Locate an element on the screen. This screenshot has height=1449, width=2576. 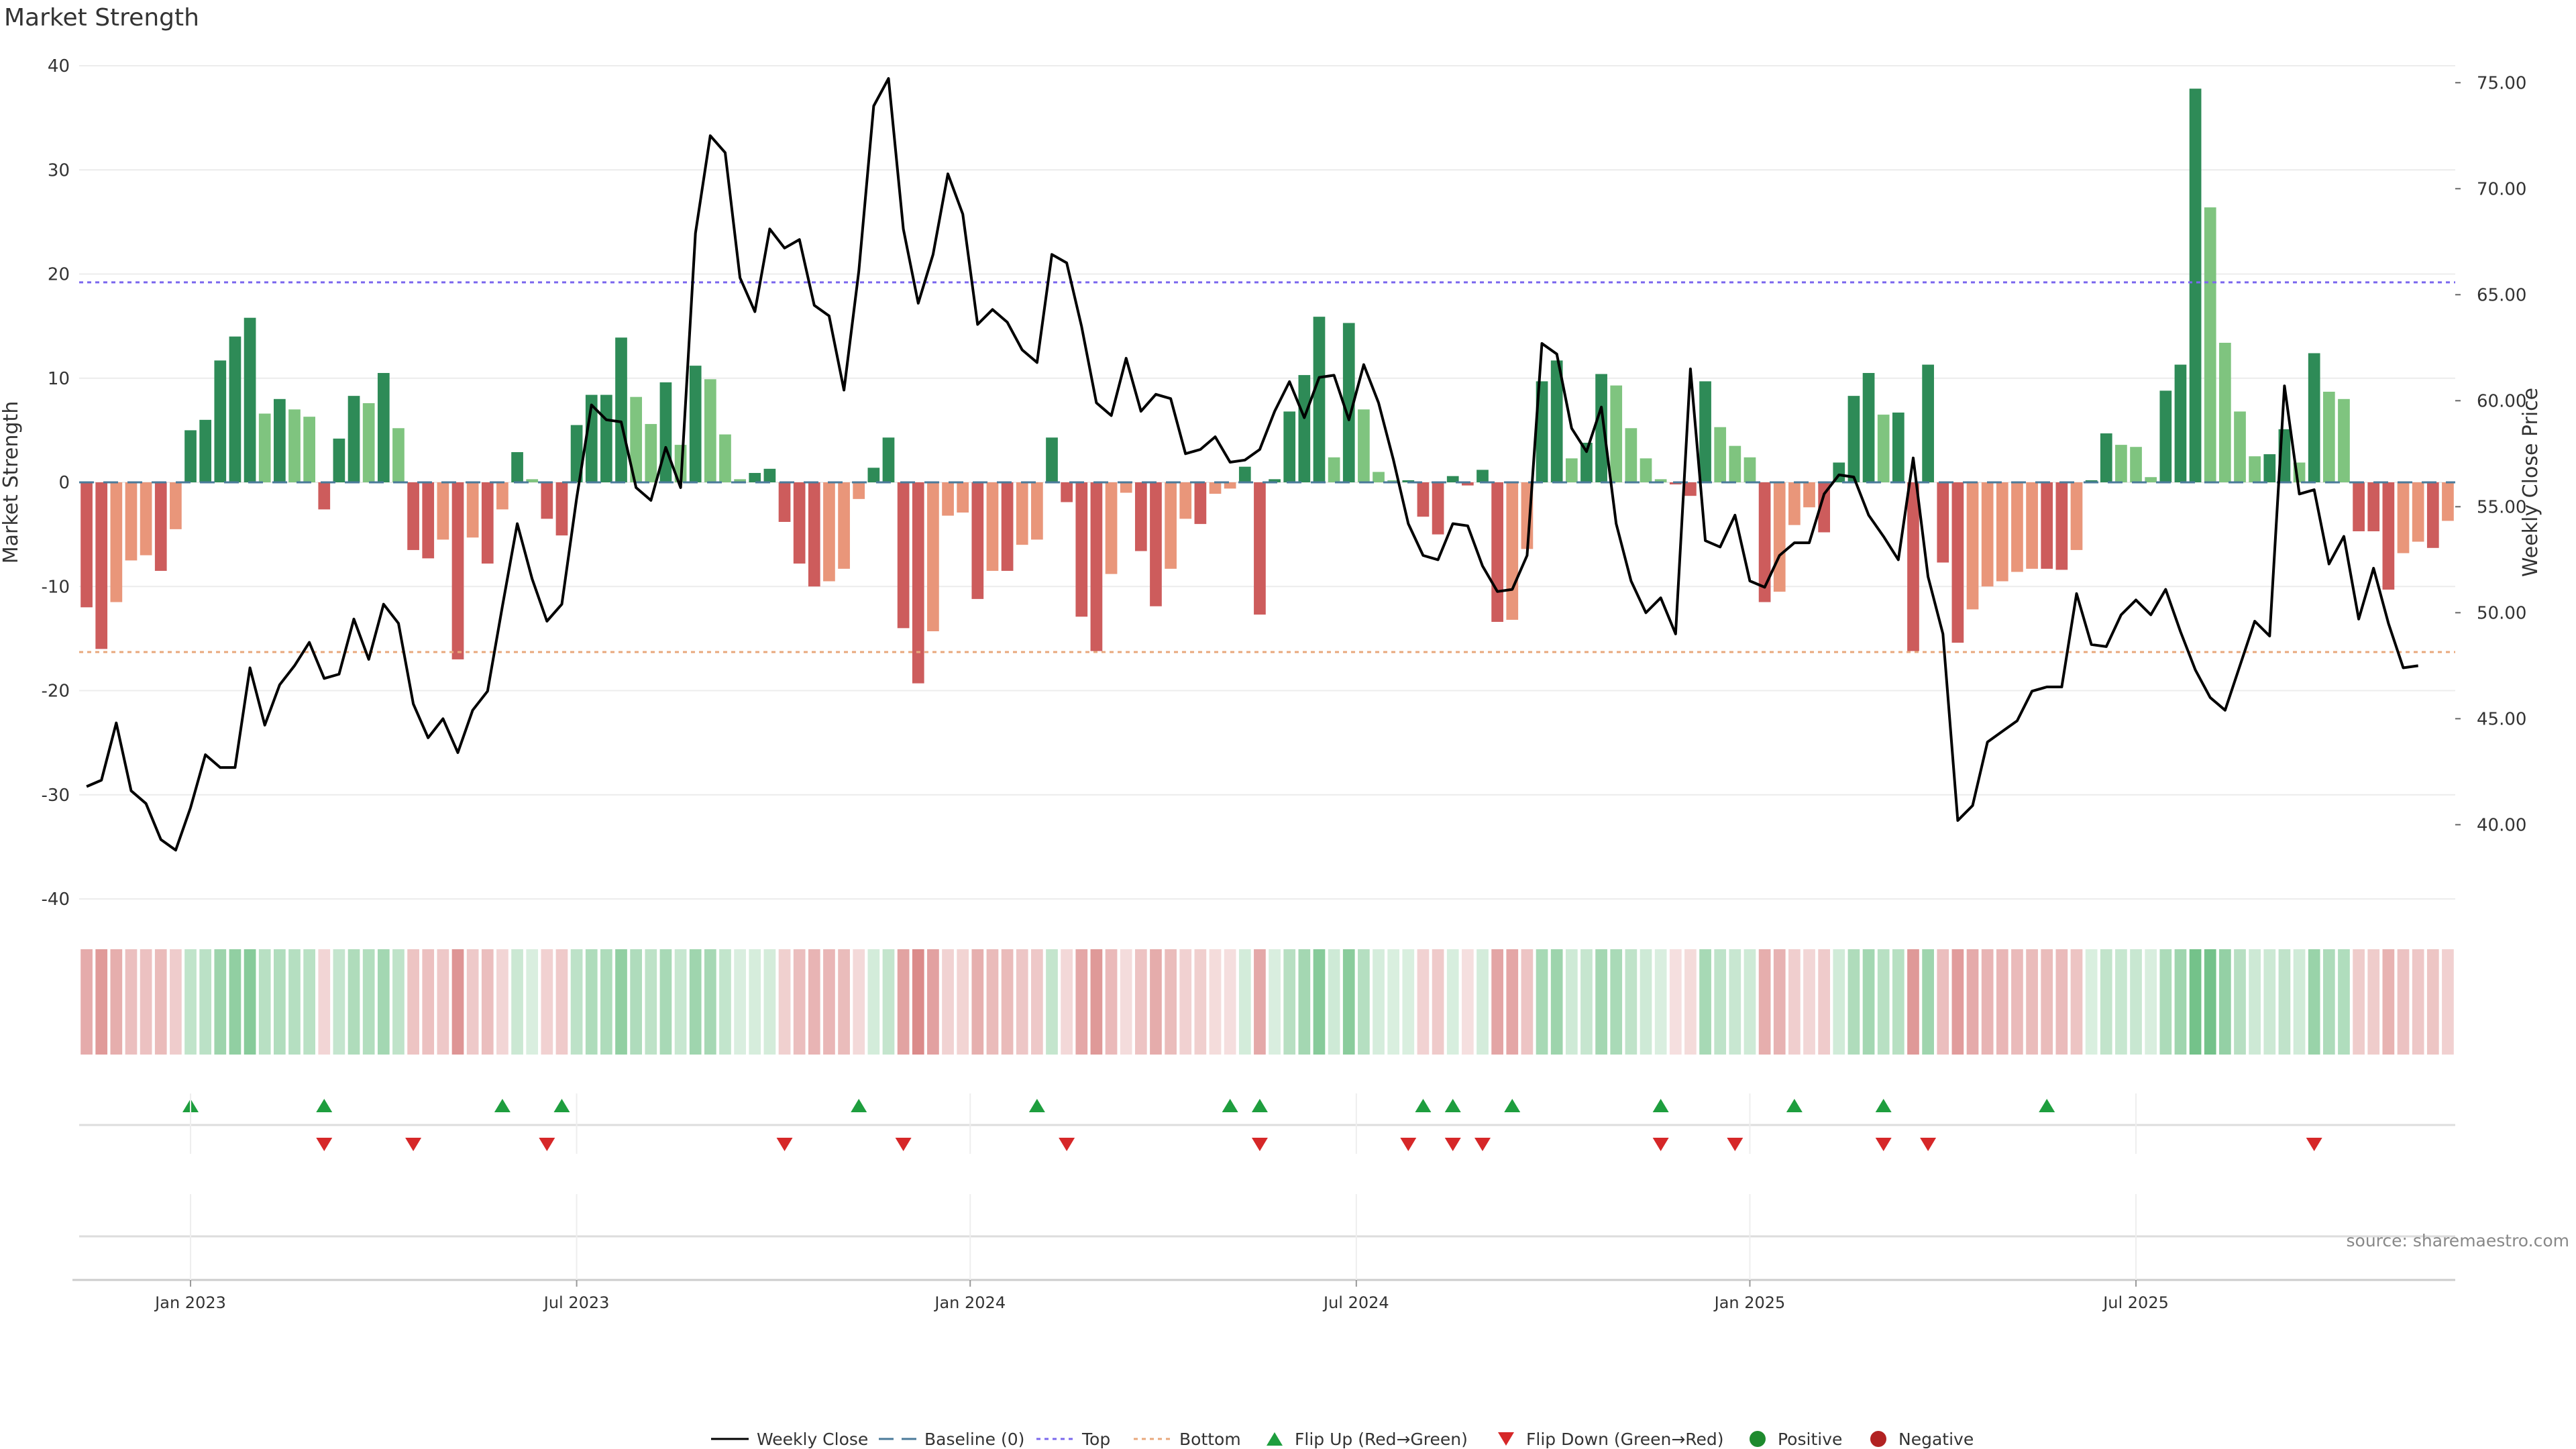
y-tick-label: -20 is located at coordinates (56, 692).